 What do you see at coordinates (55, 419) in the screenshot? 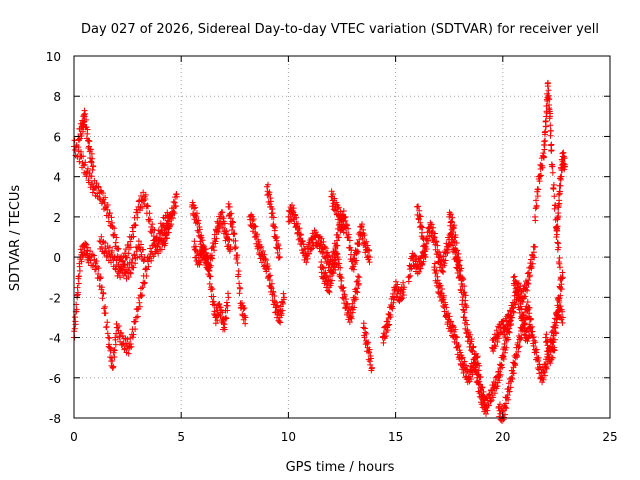
I see `y-tick-label: -8` at bounding box center [55, 419].